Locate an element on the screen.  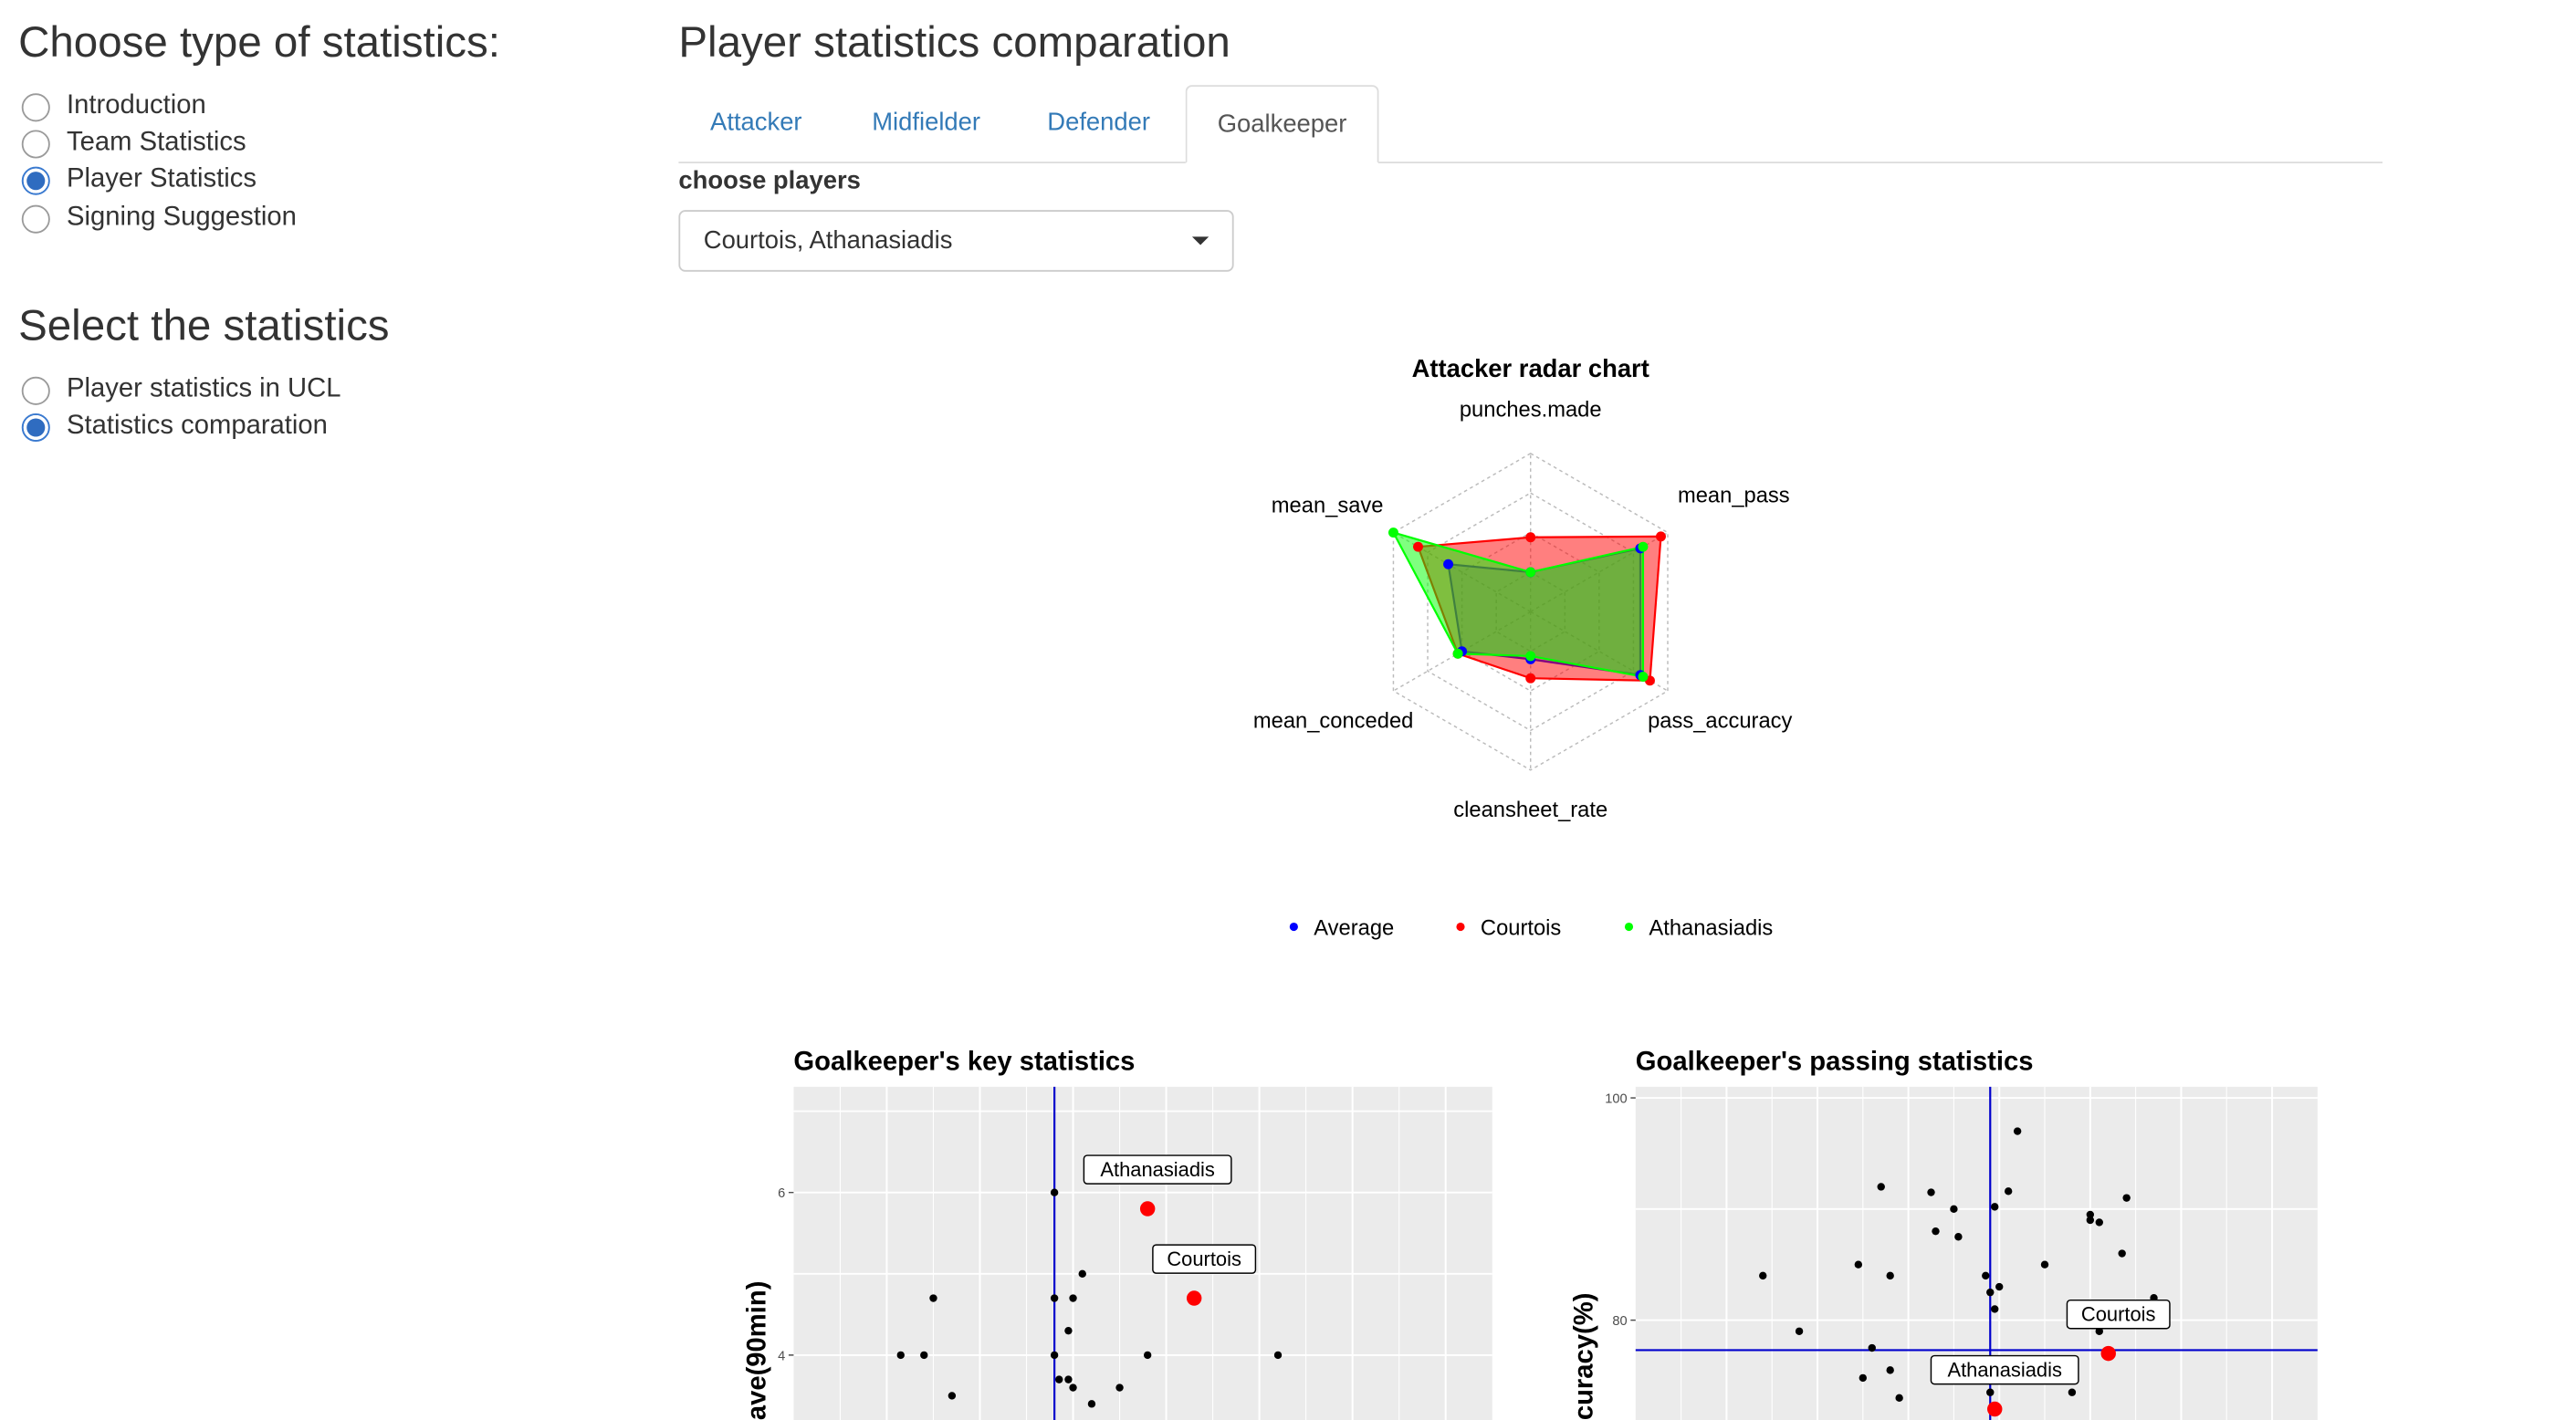
radio-signing-suggestion: Signing Suggestion is located at coordinates (159, 218).